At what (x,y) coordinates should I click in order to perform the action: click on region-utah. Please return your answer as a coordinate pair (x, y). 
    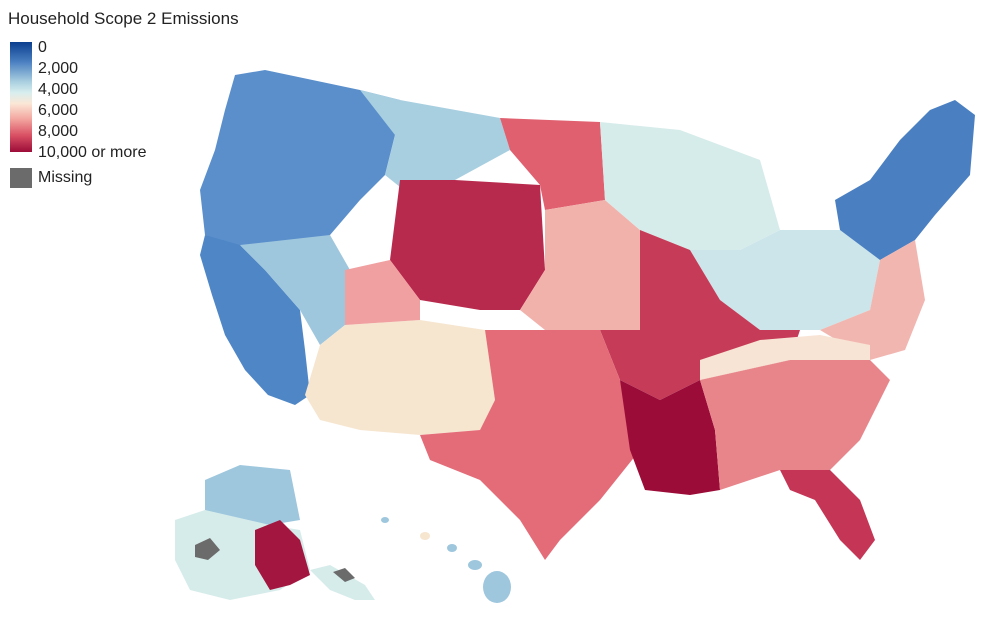
    Looking at the image, I should click on (382, 292).